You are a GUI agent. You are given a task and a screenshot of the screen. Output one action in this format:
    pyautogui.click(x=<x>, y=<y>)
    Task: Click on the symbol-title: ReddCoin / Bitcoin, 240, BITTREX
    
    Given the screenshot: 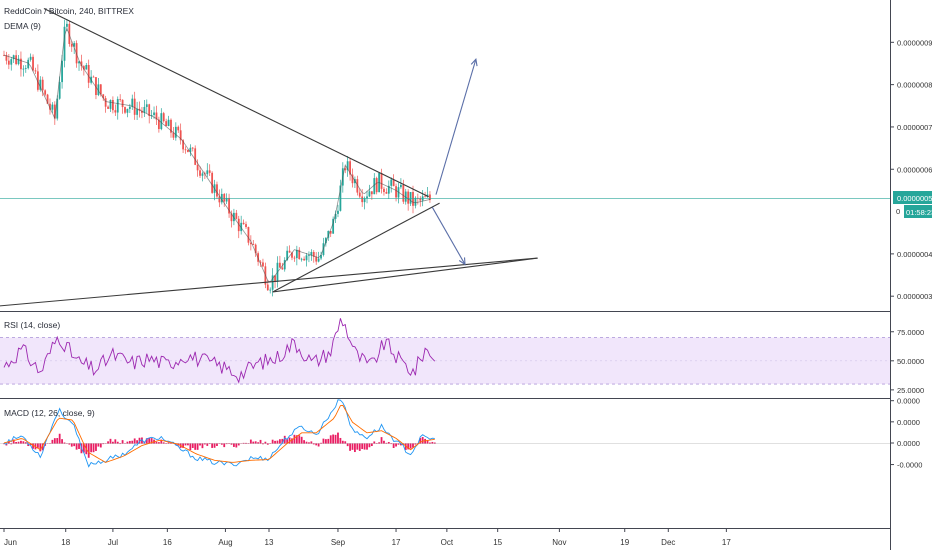 What is the action you would take?
    pyautogui.click(x=69, y=11)
    